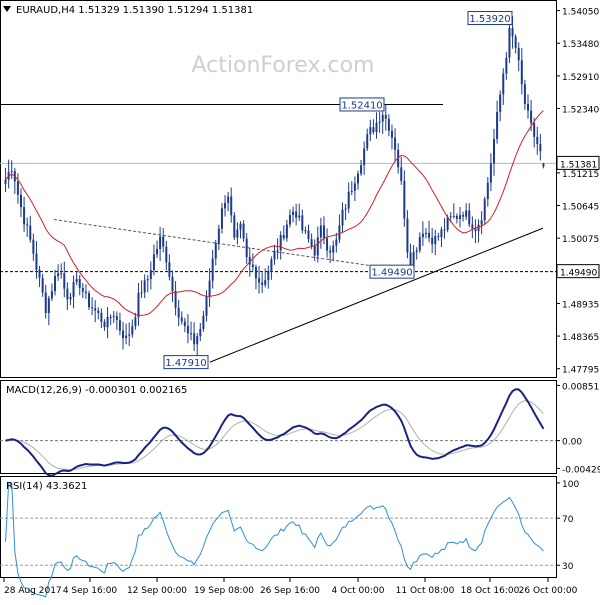  I want to click on price-label: 1.47910, so click(185, 363).